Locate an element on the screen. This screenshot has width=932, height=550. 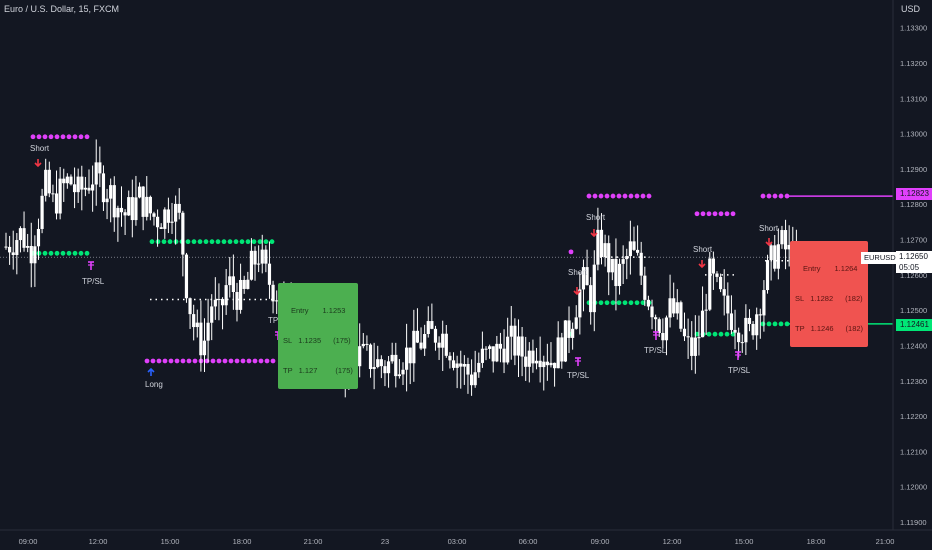
entry-value: 1.1253 is located at coordinates (334, 310).